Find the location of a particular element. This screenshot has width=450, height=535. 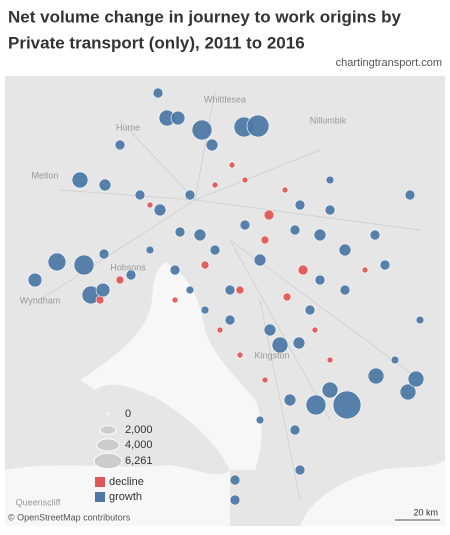

source: chartingtransport.com is located at coordinates (389, 63).